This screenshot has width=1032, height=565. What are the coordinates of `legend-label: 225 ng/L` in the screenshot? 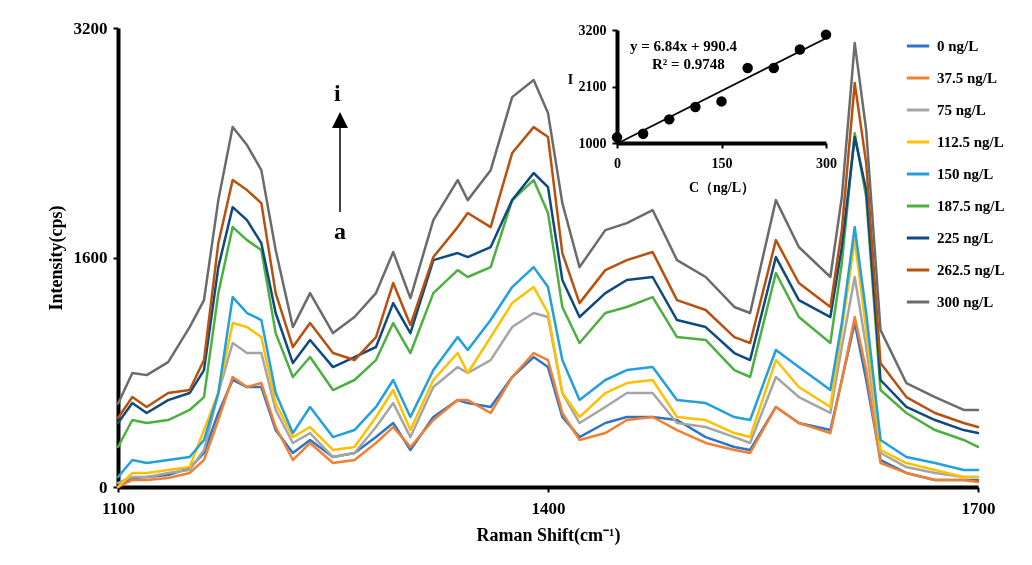 It's located at (965, 238).